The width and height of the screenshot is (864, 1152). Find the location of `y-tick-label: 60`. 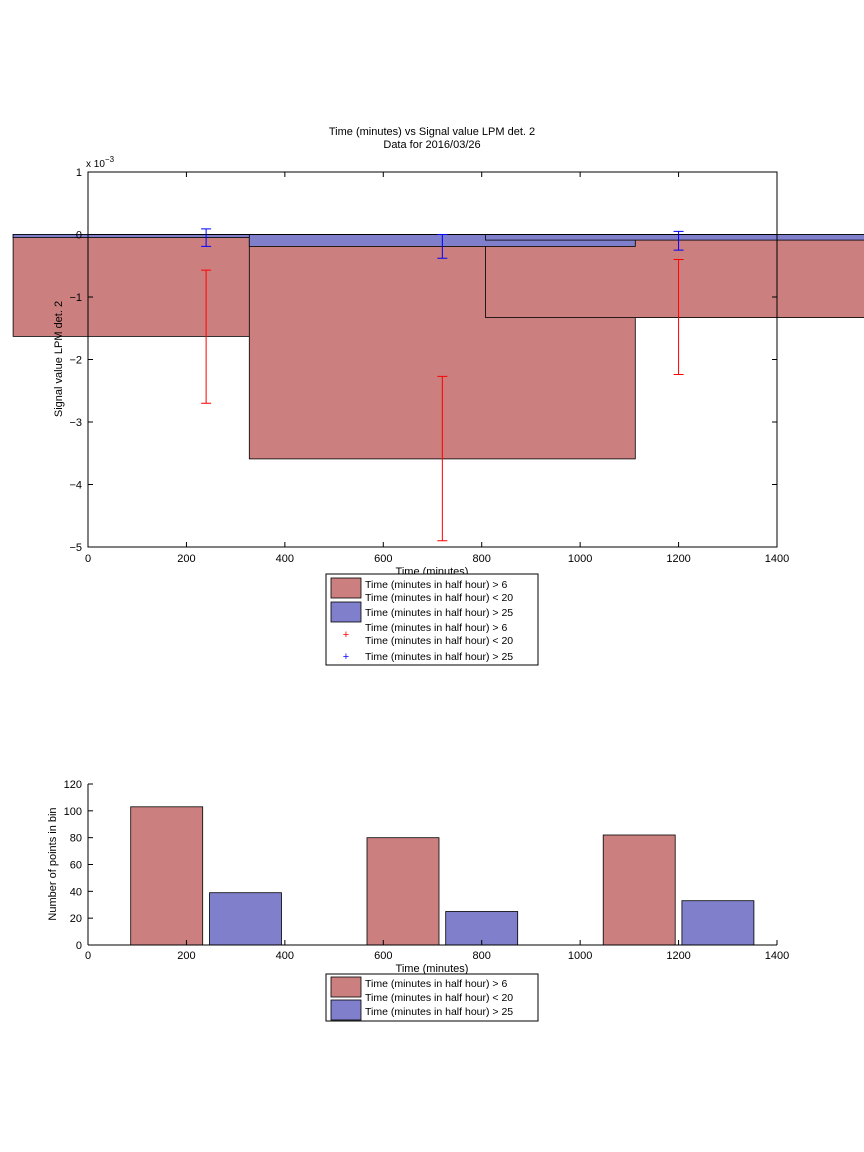

y-tick-label: 60 is located at coordinates (76, 866).